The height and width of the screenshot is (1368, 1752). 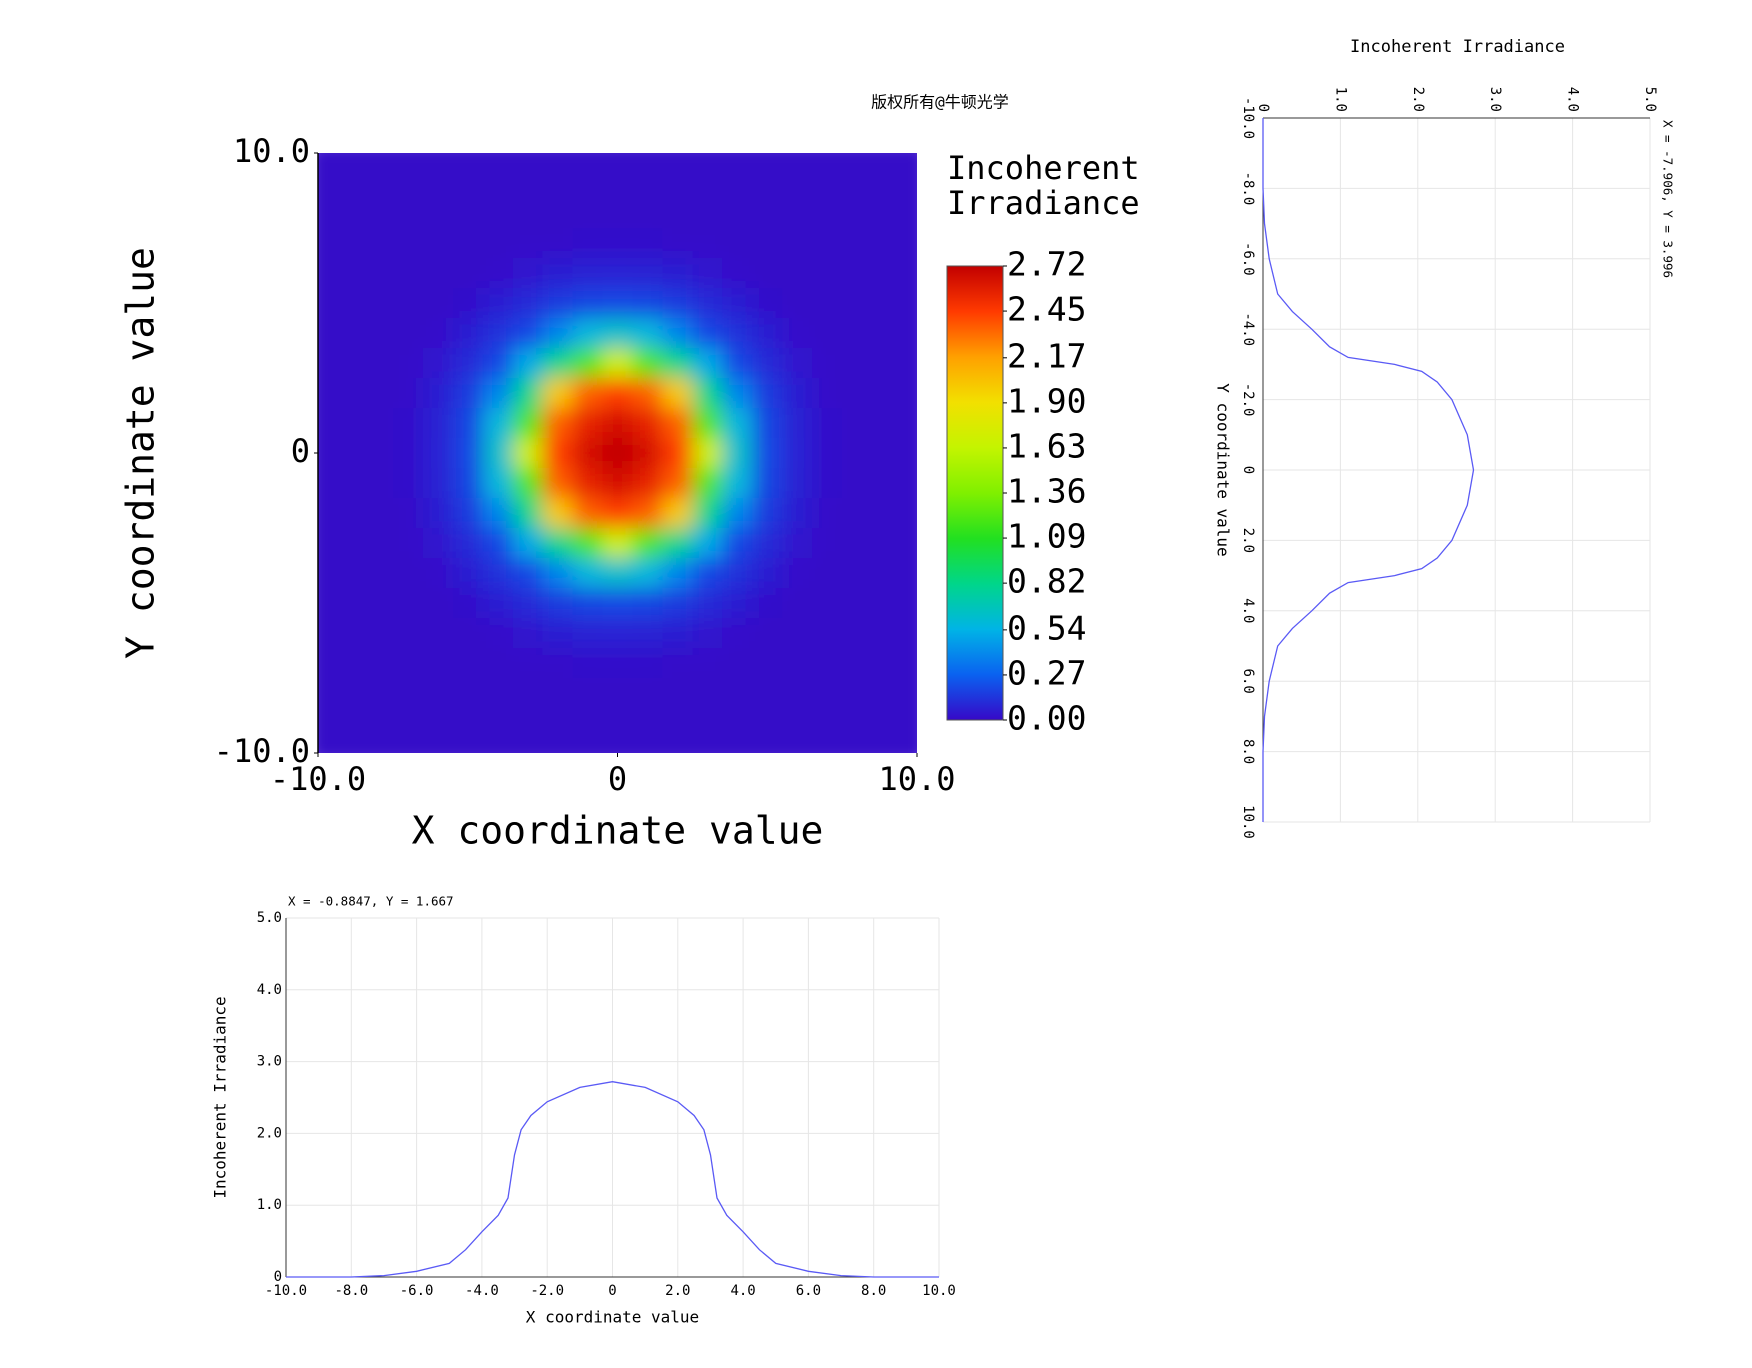 What do you see at coordinates (269, 918) in the screenshot?
I see `y-tick-label: 5.0` at bounding box center [269, 918].